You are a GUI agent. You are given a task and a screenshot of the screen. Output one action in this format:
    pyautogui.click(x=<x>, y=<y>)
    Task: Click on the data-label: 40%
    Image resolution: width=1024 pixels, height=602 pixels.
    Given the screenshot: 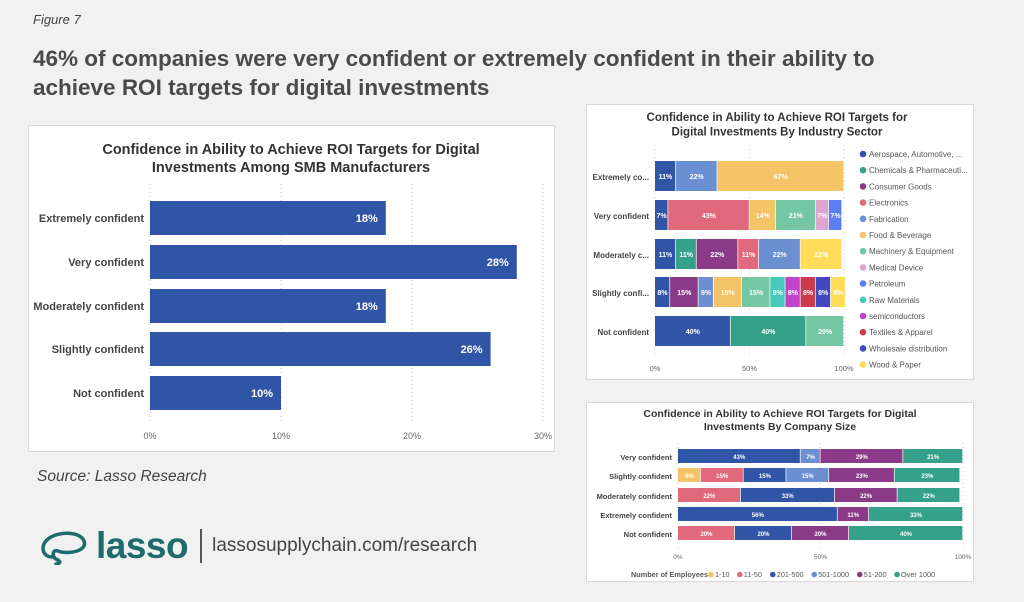 What is the action you would take?
    pyautogui.click(x=768, y=332)
    